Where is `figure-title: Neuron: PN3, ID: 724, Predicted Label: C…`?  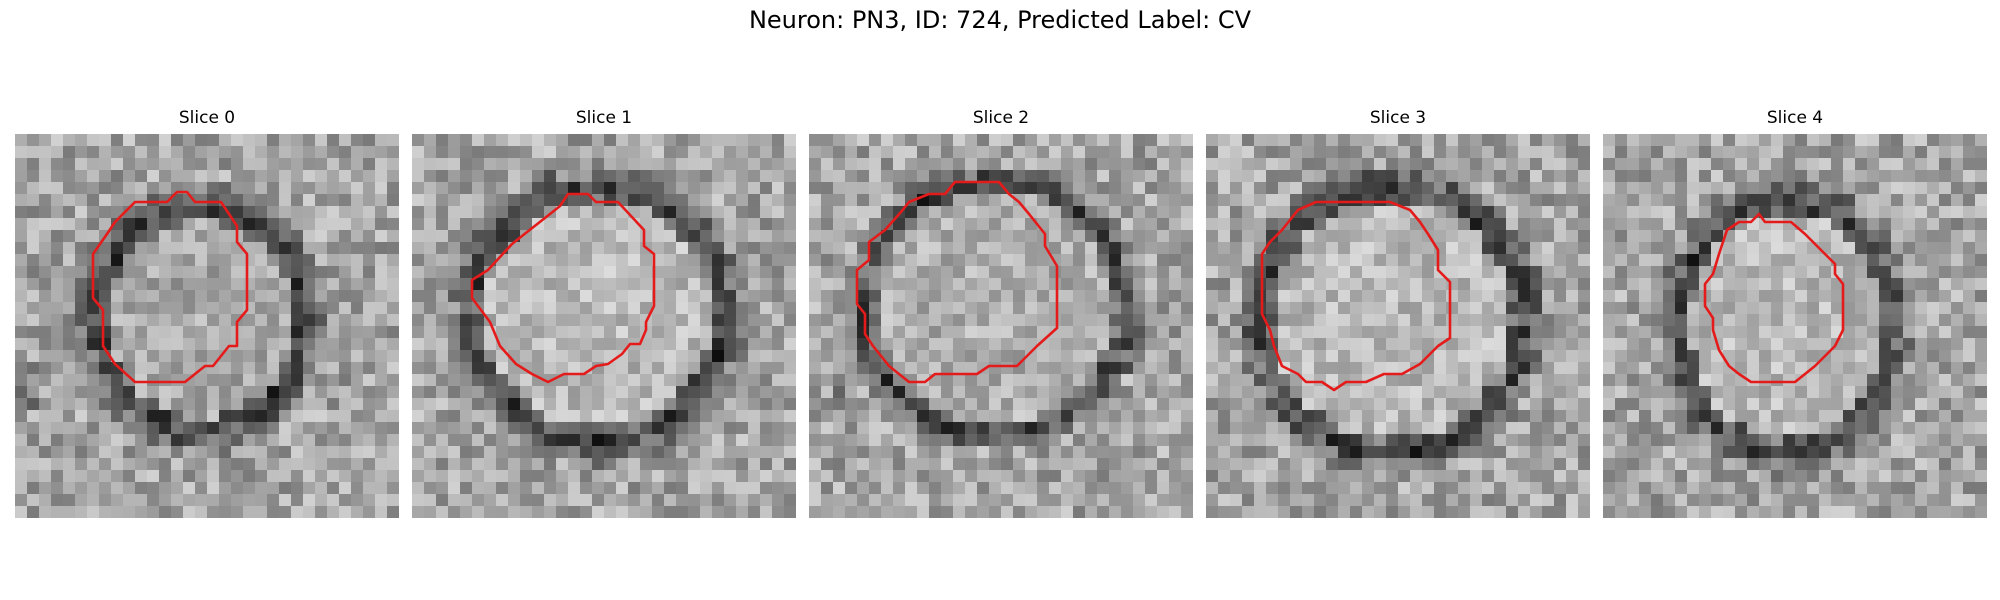
figure-title: Neuron: PN3, ID: 724, Predicted Label: C… is located at coordinates (1000, 20).